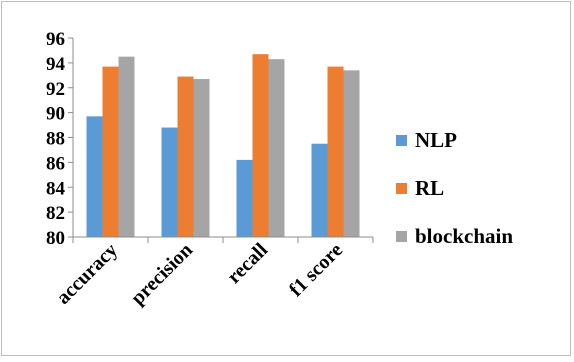  What do you see at coordinates (55, 39) in the screenshot?
I see `y-tick-label: 96` at bounding box center [55, 39].